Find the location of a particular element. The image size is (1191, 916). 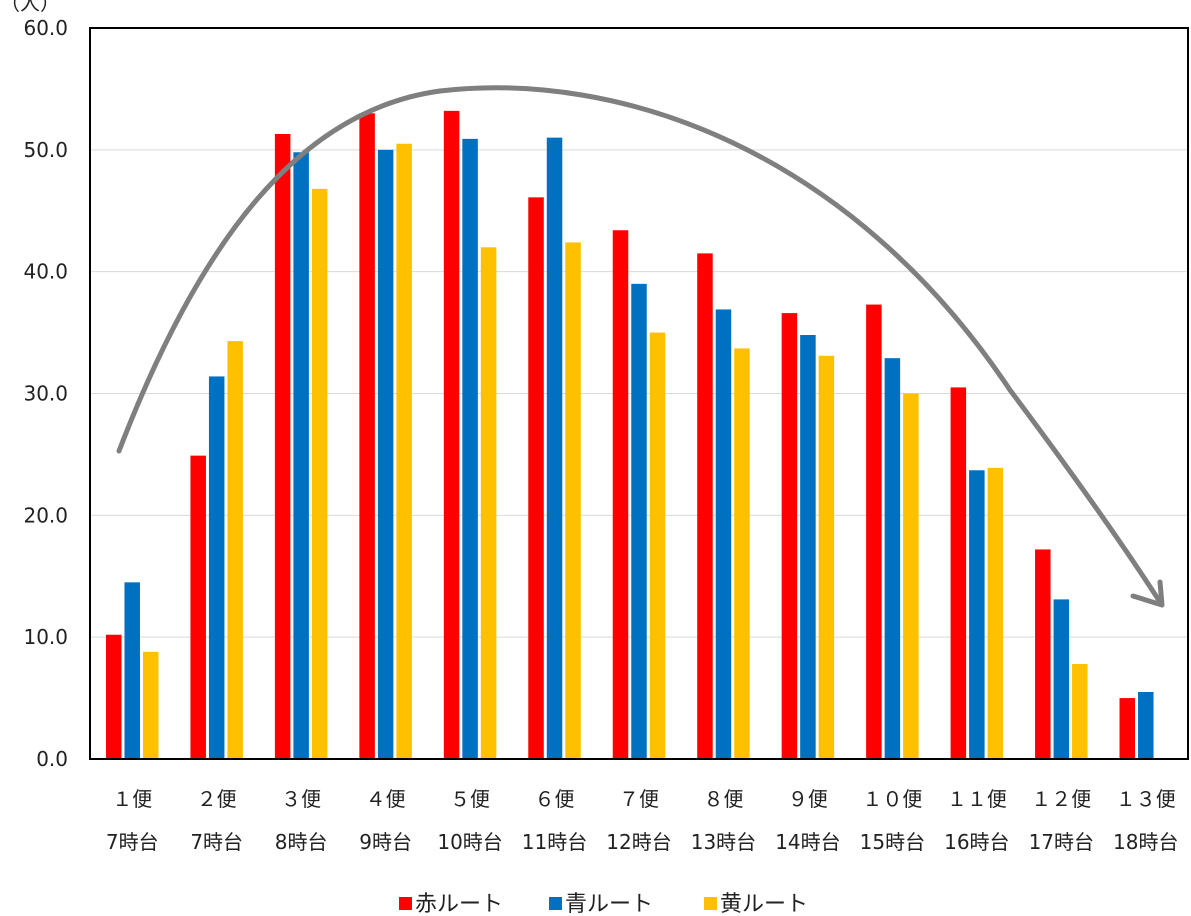

legend-item-1: 赤ルート is located at coordinates (451, 904).